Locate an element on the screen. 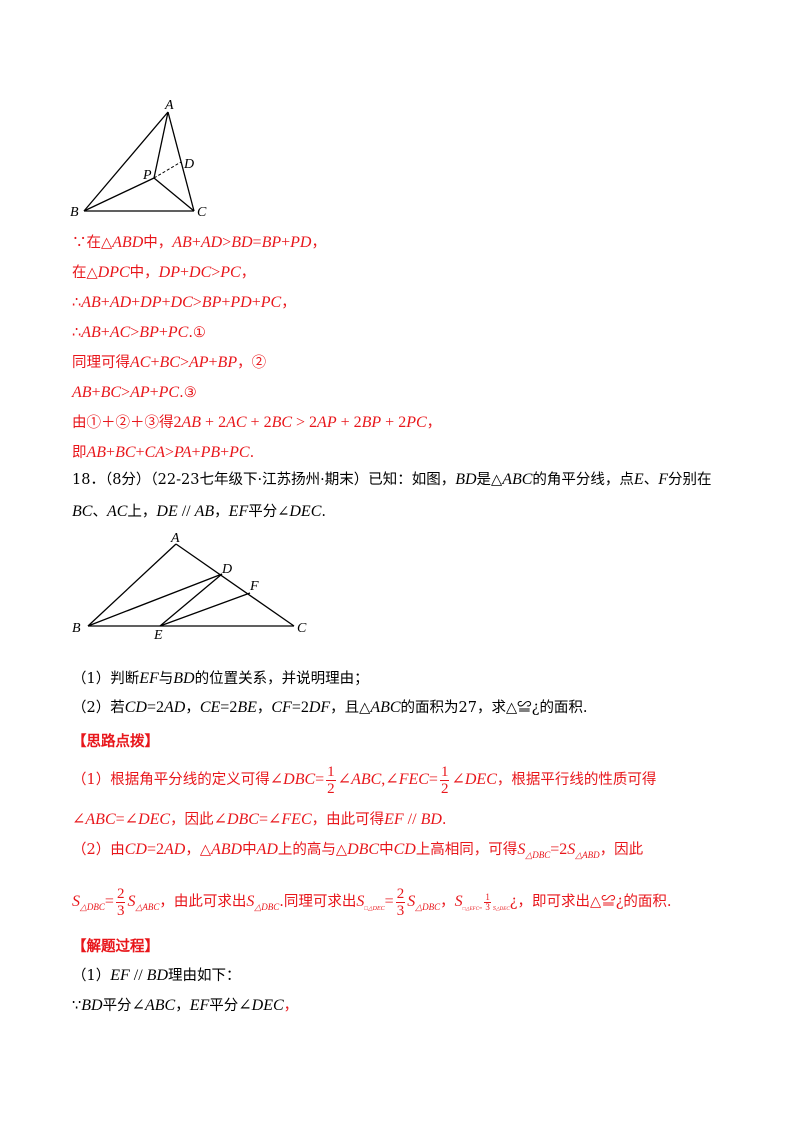  figure-triangle-abc-bisector: A B C D E F is located at coordinates (189, 587).